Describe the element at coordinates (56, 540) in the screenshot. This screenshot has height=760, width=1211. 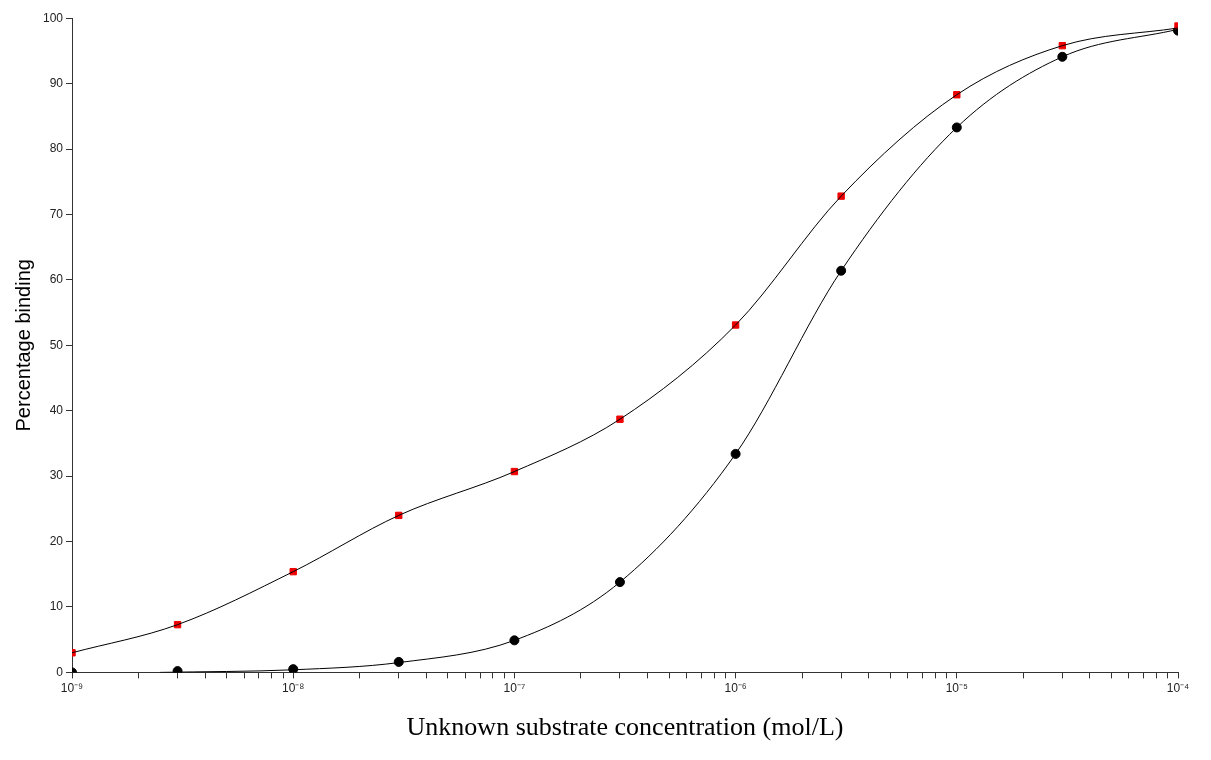
I see `y-tick-label: 20` at that location.